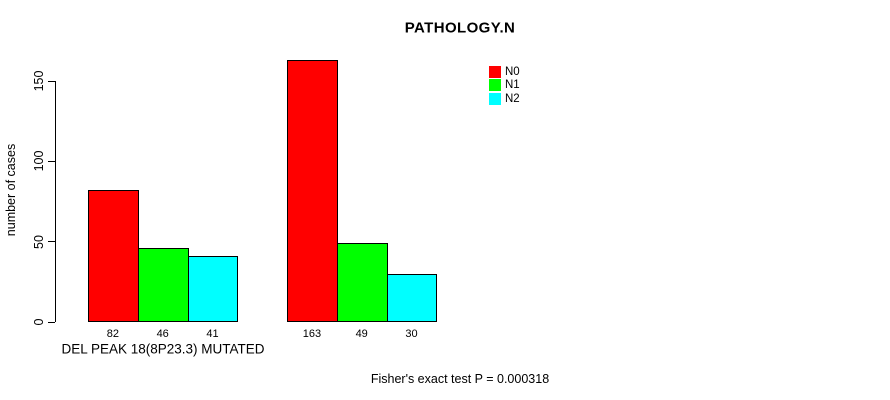  What do you see at coordinates (512, 71) in the screenshot?
I see `legend-label-N0: N0` at bounding box center [512, 71].